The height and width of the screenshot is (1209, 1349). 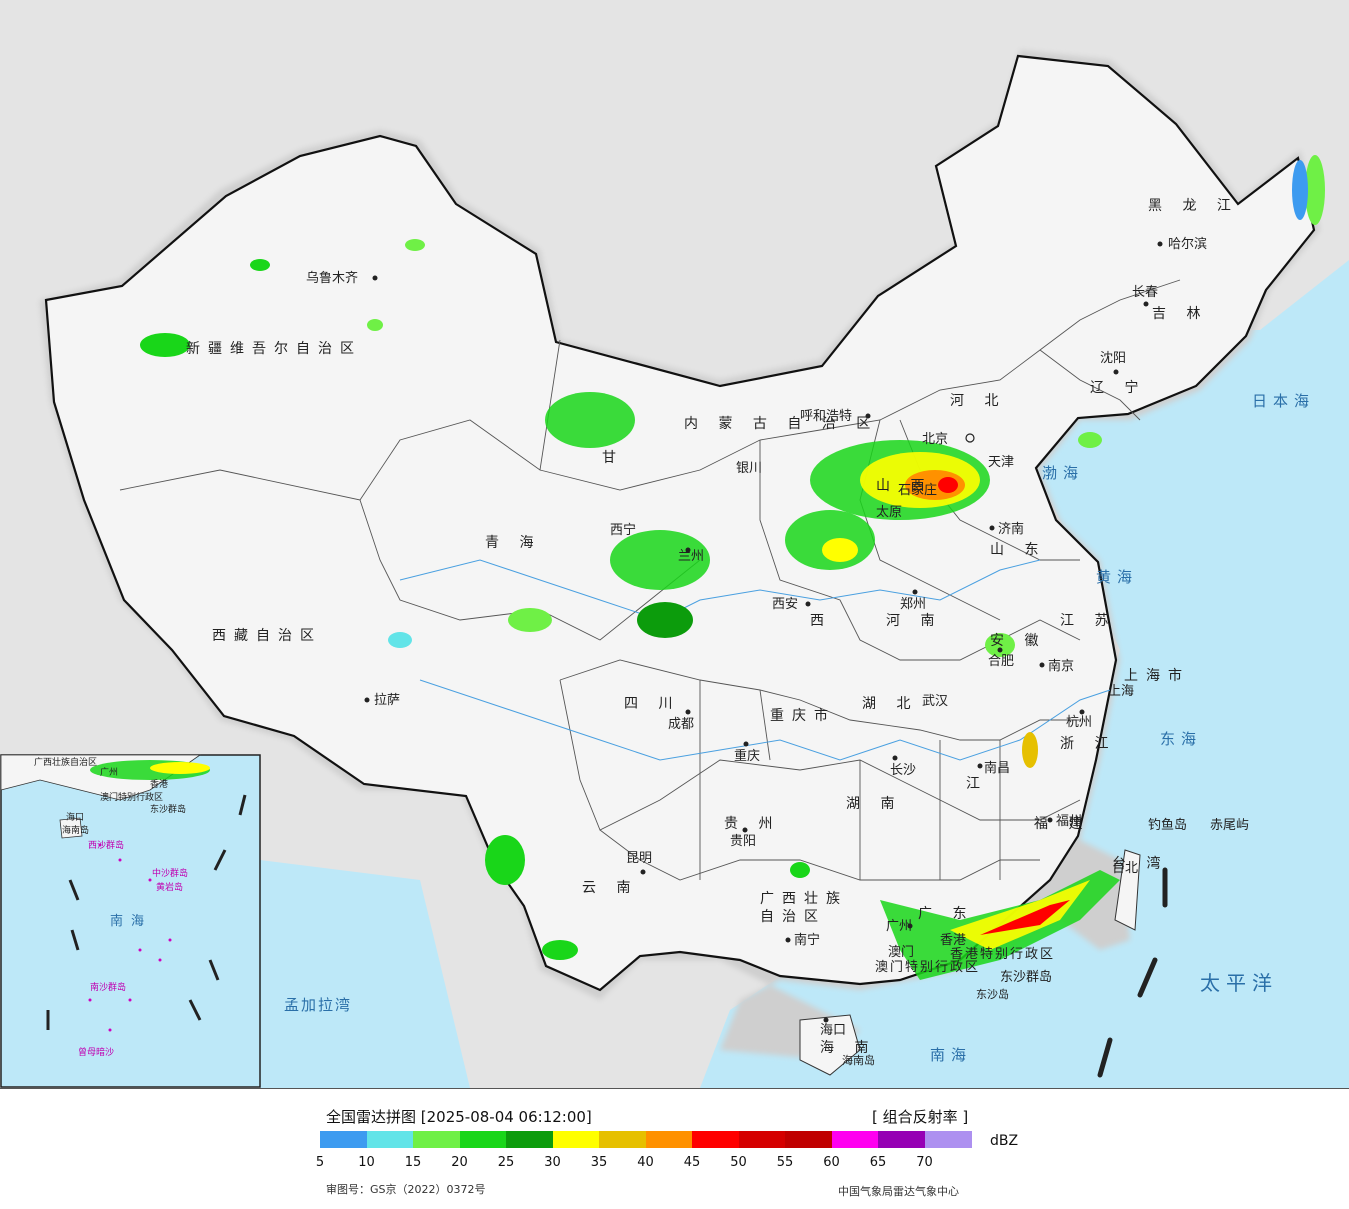 I want to click on city-nanjing: 南京, so click(x=1061, y=666).